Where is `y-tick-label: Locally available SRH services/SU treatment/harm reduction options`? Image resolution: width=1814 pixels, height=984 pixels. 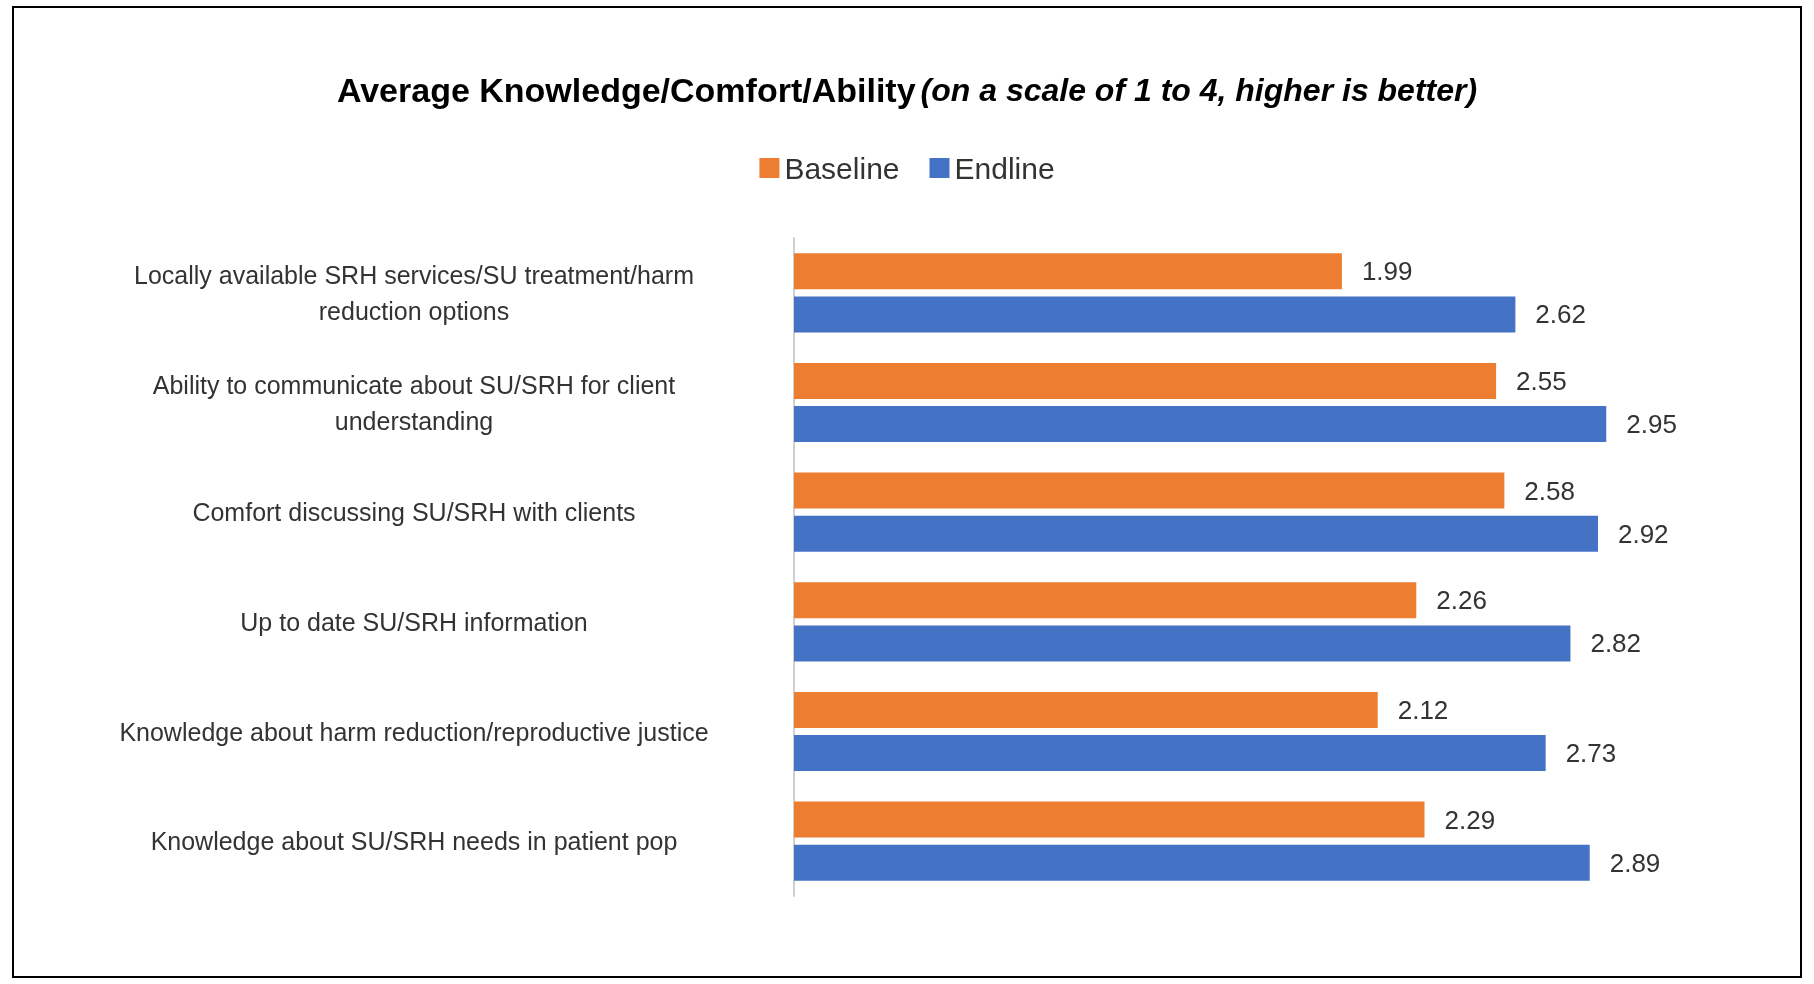
y-tick-label: Locally available SRH services/SU treatment/harm reduction options is located at coordinates (414, 292).